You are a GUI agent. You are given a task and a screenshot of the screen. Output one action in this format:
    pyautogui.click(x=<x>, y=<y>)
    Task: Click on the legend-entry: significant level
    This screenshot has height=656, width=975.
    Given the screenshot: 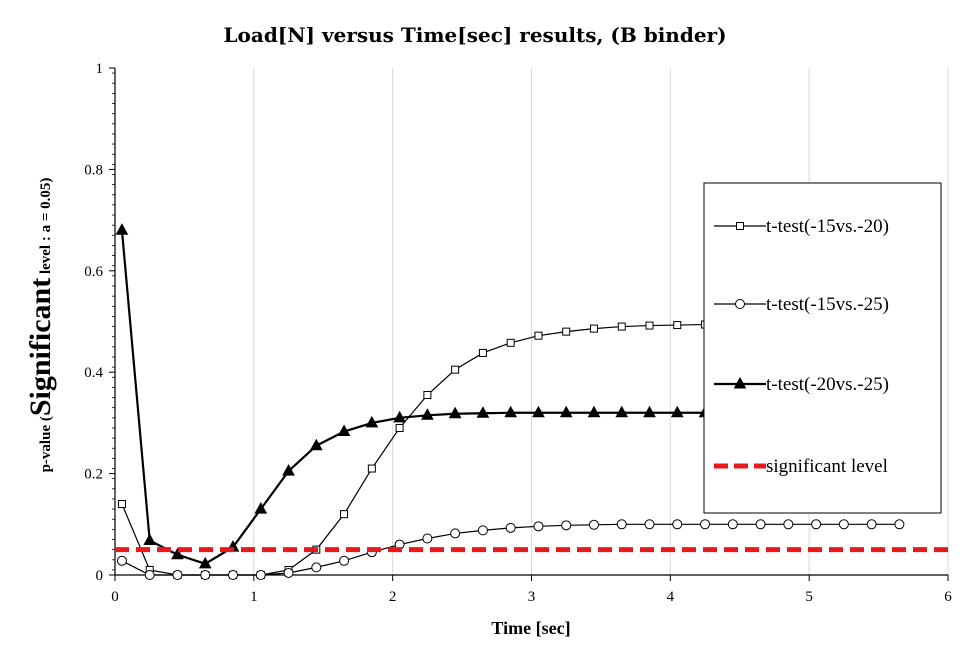 What is the action you would take?
    pyautogui.click(x=801, y=466)
    